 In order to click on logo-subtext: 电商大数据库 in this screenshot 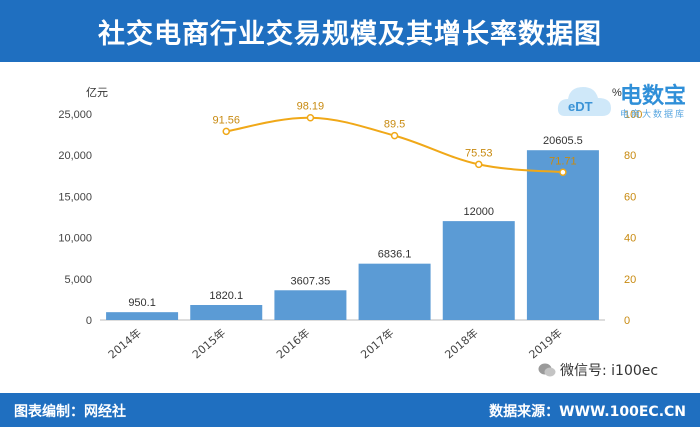, I will do `click(653, 115)`.